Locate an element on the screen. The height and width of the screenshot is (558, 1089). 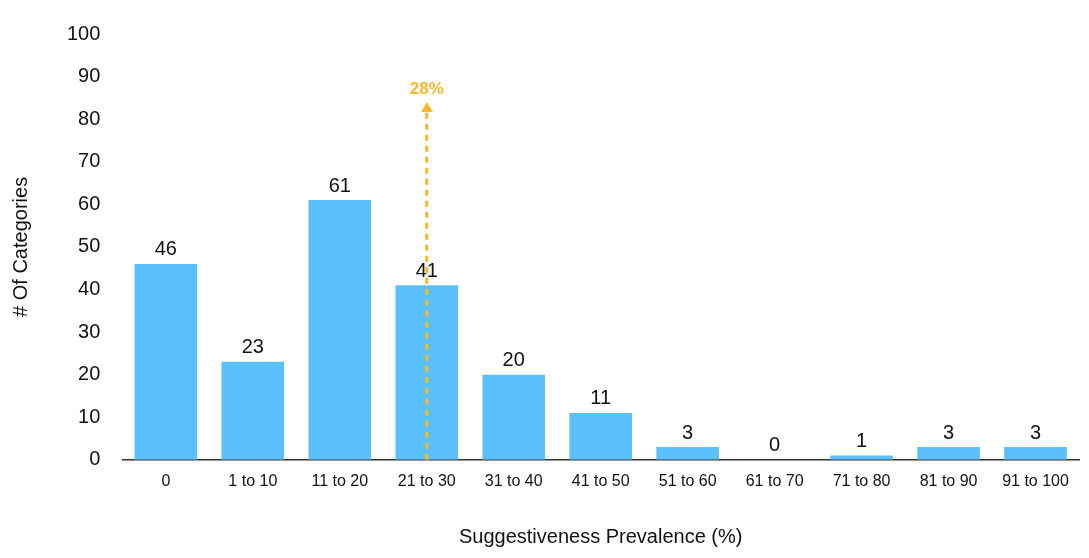
ref-line-label: 28% is located at coordinates (426, 89).